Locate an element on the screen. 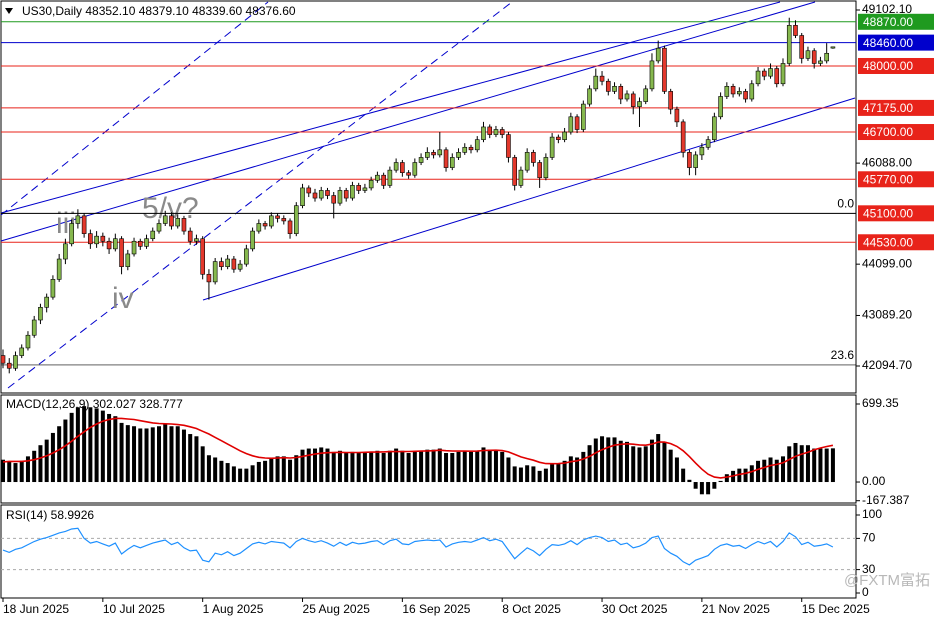  y-tick-label: 42094.70 is located at coordinates (887, 365).